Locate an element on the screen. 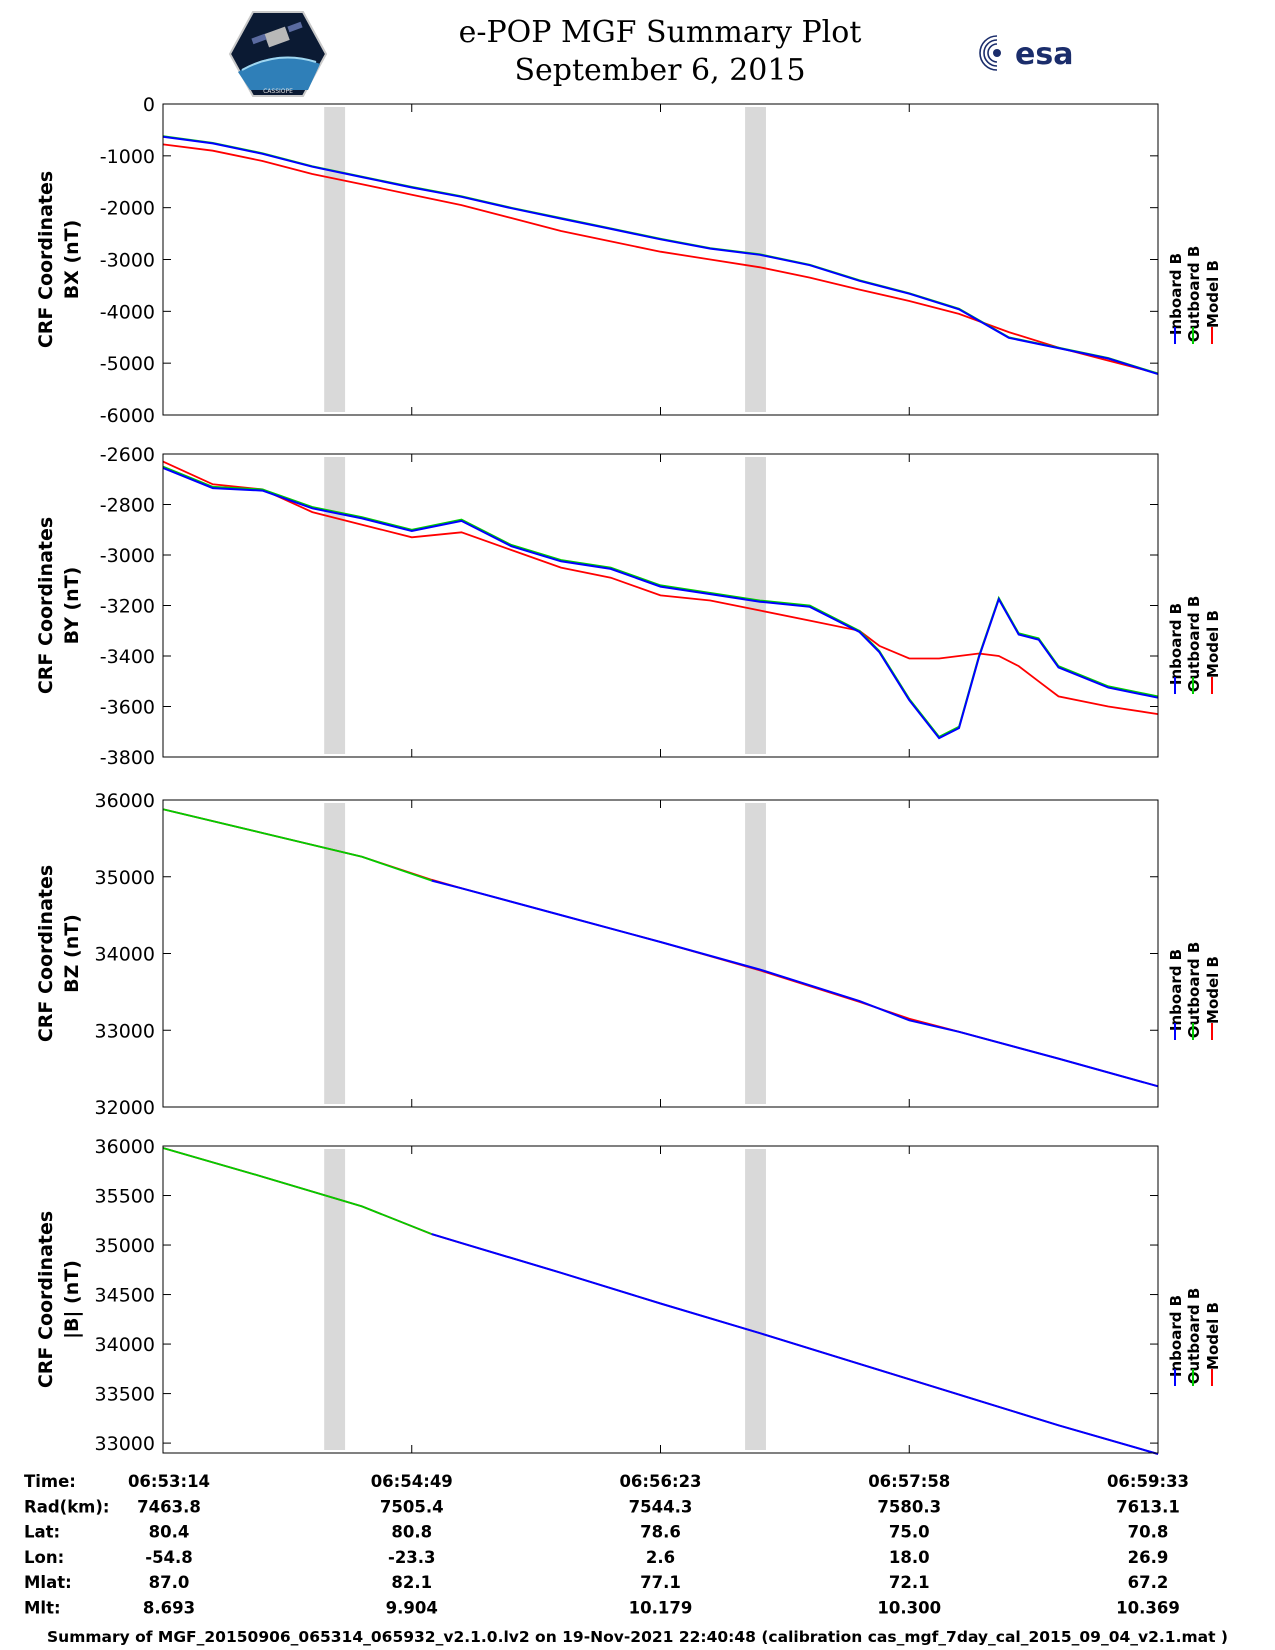  ephemeris-value: 2.6 is located at coordinates (660, 1557).